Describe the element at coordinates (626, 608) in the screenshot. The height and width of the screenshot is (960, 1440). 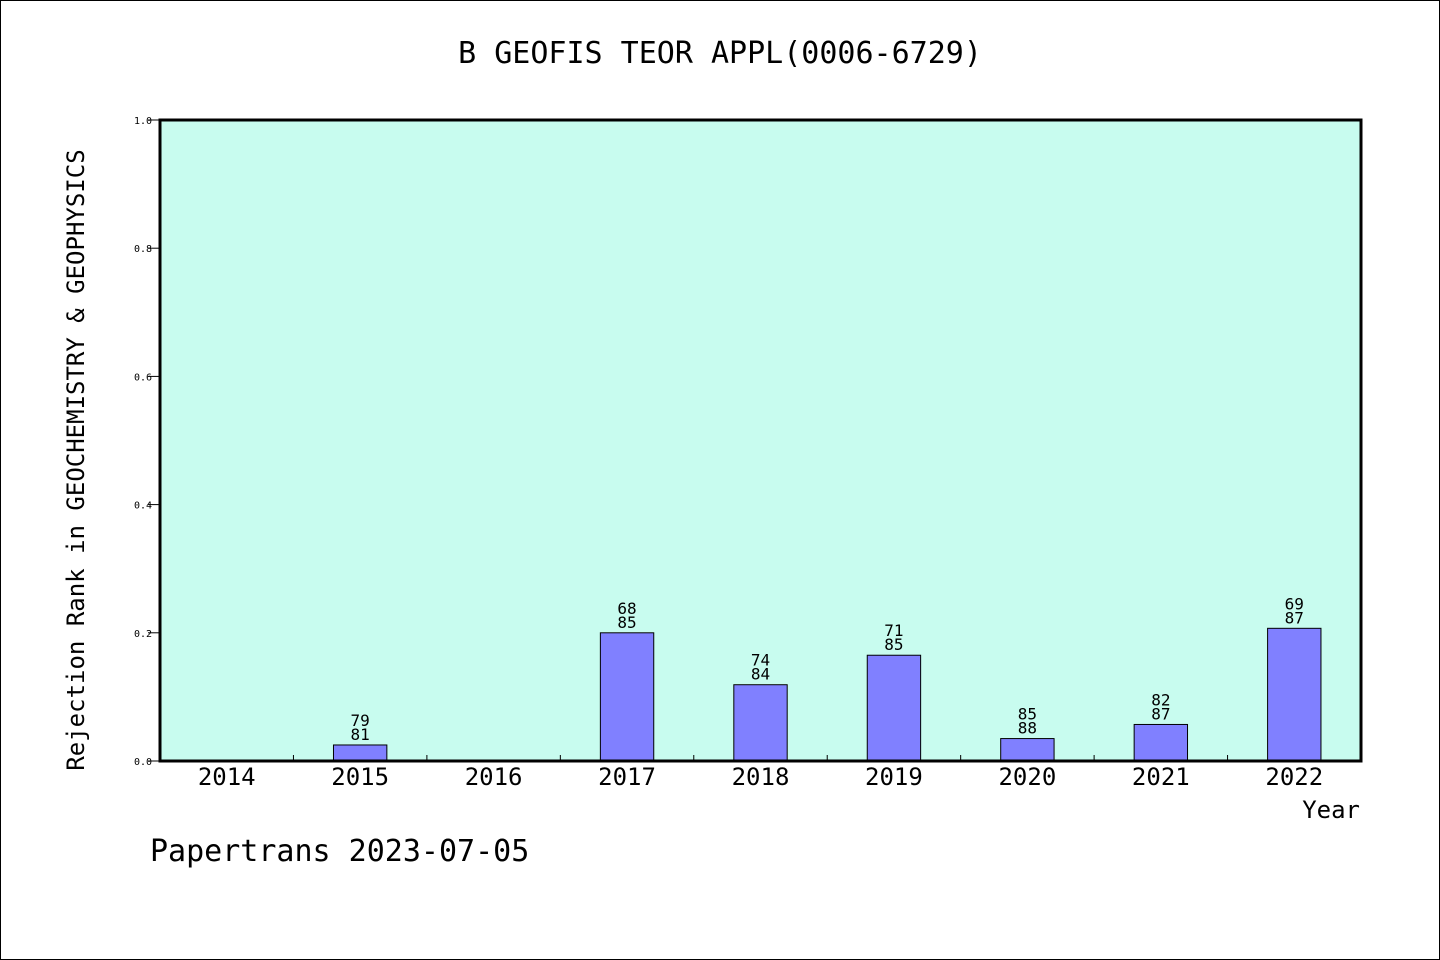
I see `bar-label-top: 68` at that location.